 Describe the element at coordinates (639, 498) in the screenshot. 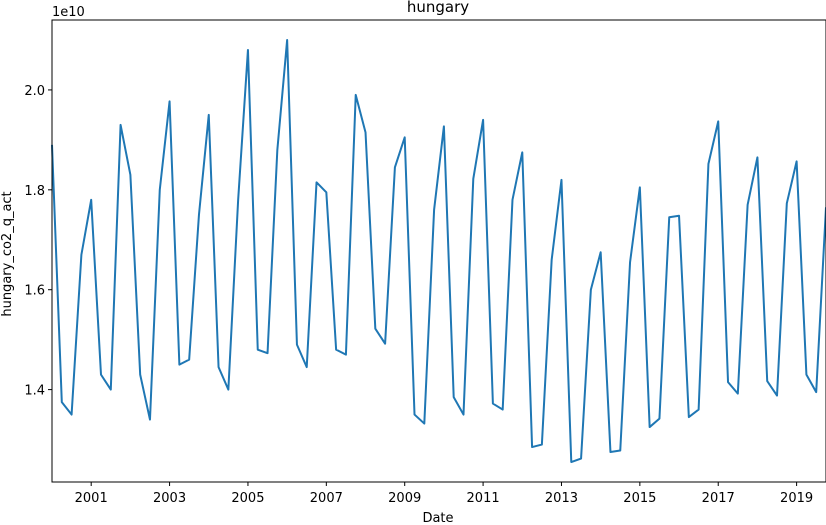

I see `x-tick-label: 2015` at that location.